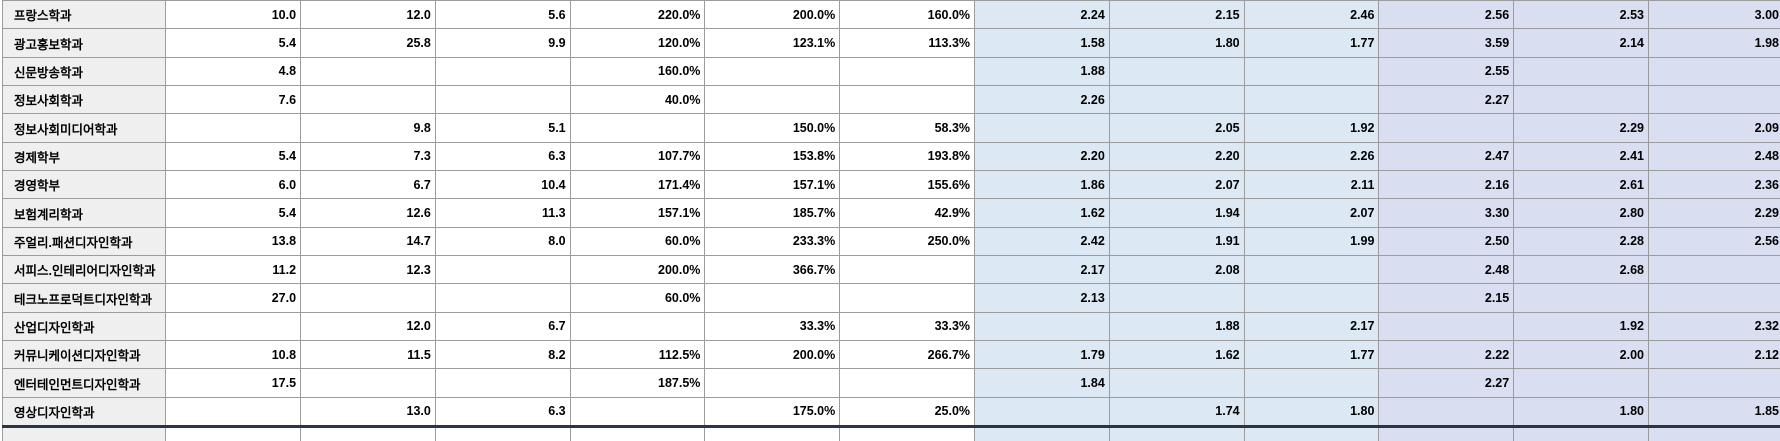  What do you see at coordinates (368, 355) in the screenshot?
I see `value-cell: 11.5` at bounding box center [368, 355].